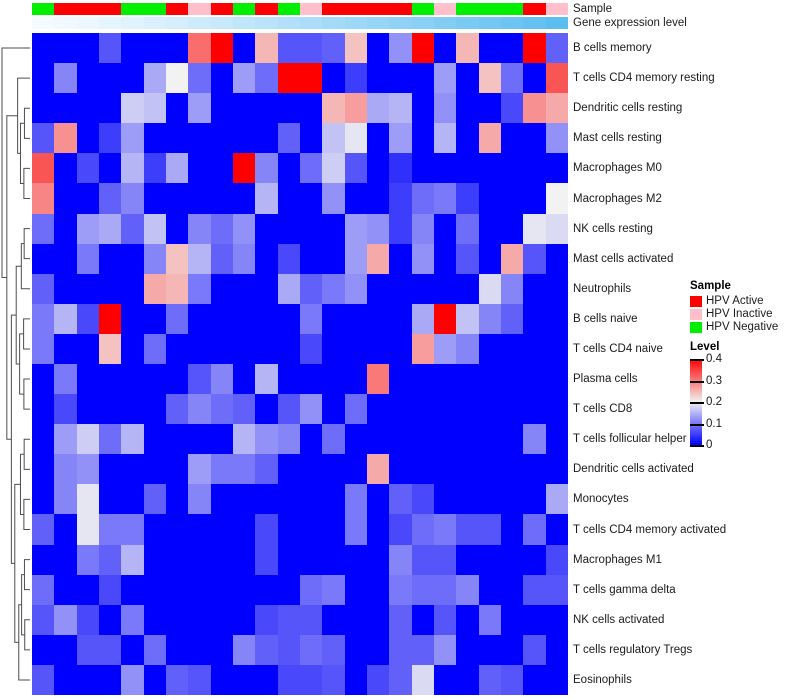 The height and width of the screenshot is (700, 800). Describe the element at coordinates (709, 445) in the screenshot. I see `level-tick-label: 0` at that location.